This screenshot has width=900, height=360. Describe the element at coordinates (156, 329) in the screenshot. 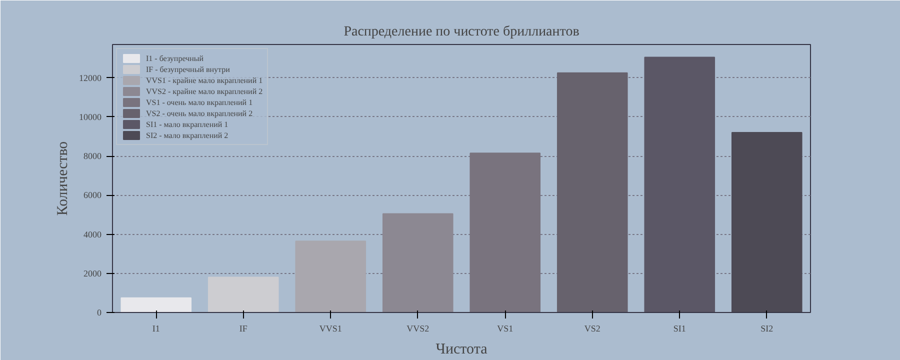

I see `x-tick-label: I1` at that location.